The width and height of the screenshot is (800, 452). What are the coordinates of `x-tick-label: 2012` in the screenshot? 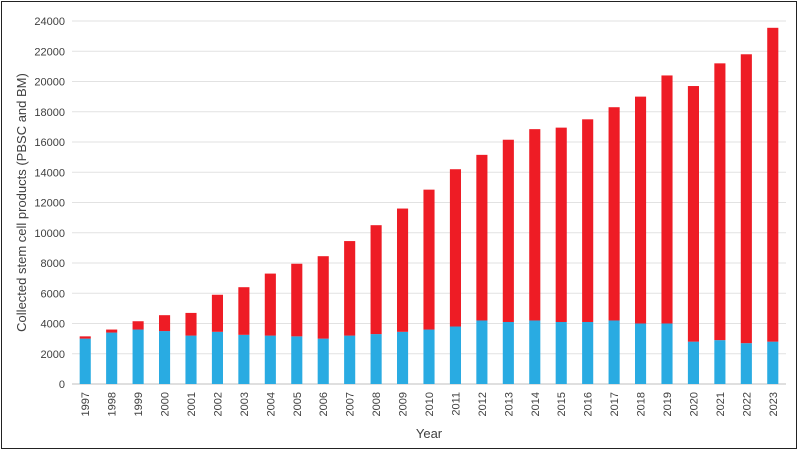 It's located at (483, 404).